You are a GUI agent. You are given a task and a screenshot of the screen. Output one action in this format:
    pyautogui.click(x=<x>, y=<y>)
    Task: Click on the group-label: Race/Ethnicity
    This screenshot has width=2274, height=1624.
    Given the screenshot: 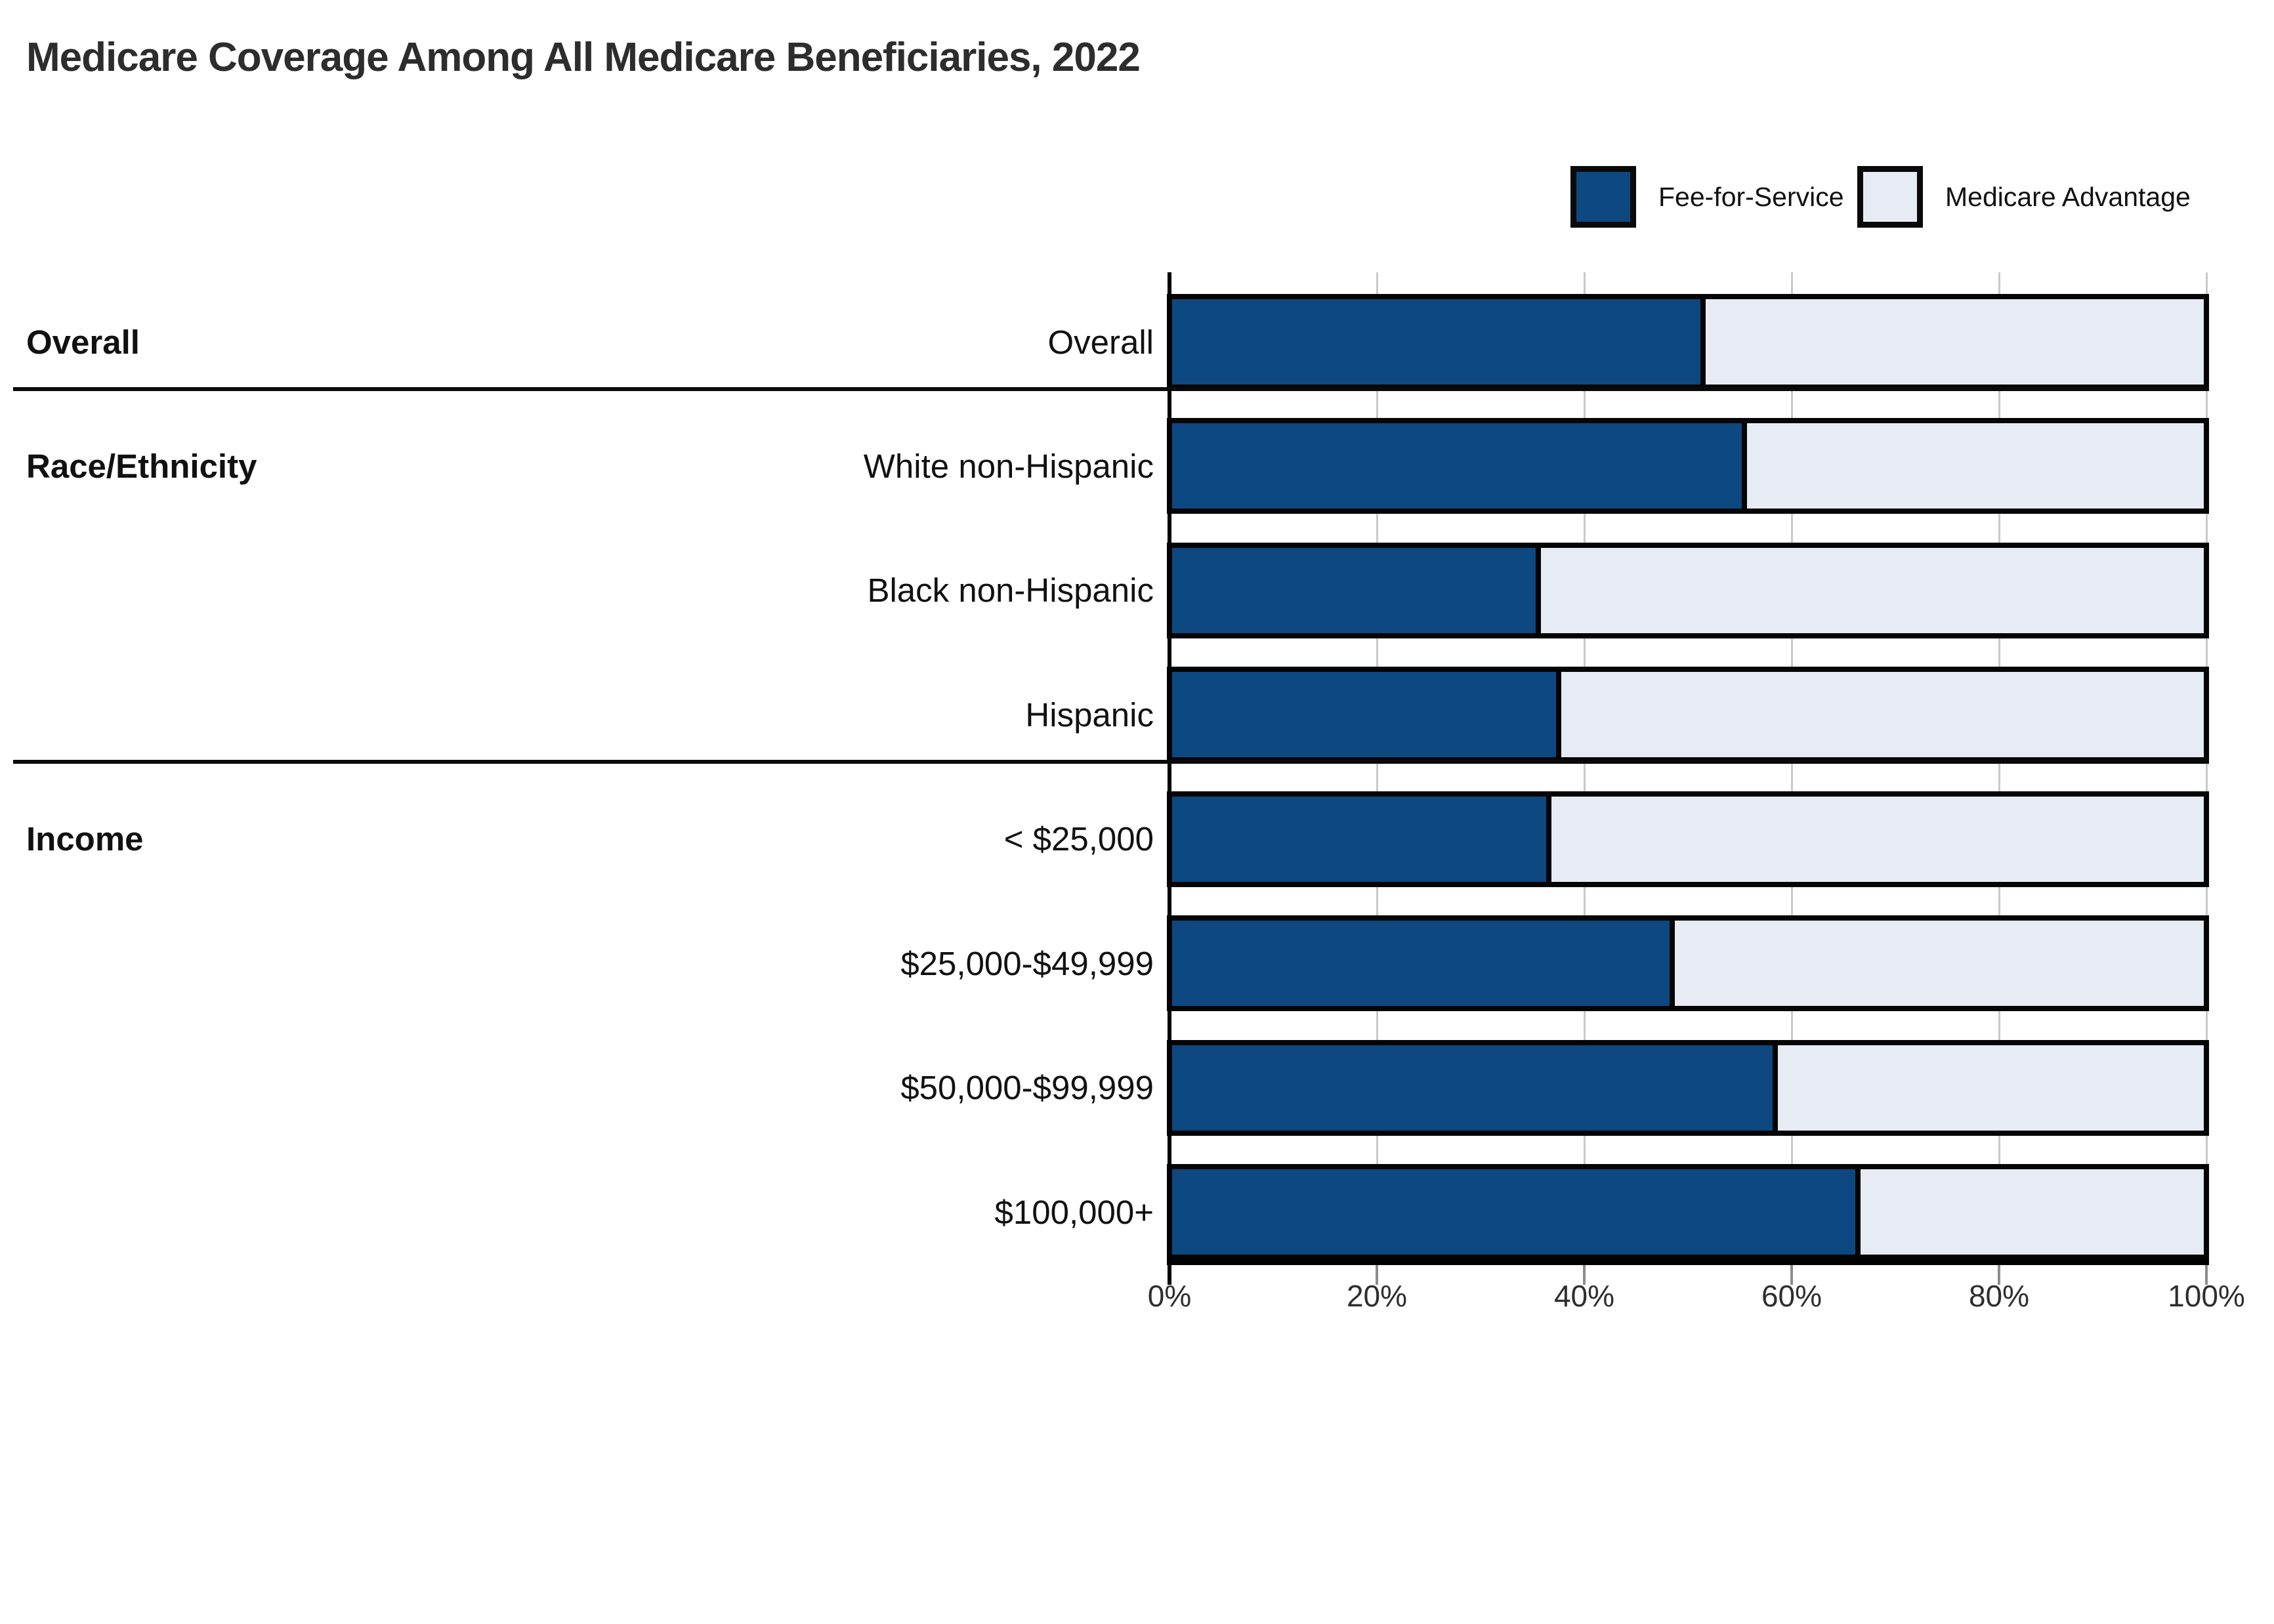 What is the action you would take?
    pyautogui.click(x=141, y=466)
    